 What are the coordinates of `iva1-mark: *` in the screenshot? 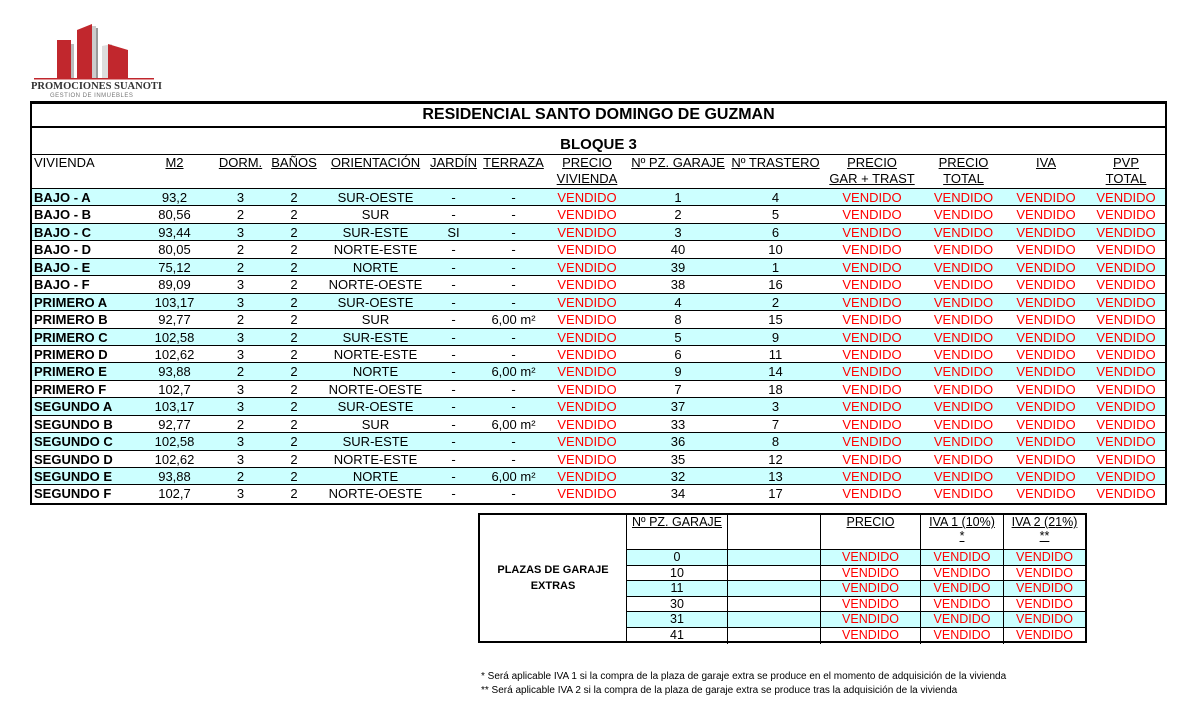 It's located at (962, 536).